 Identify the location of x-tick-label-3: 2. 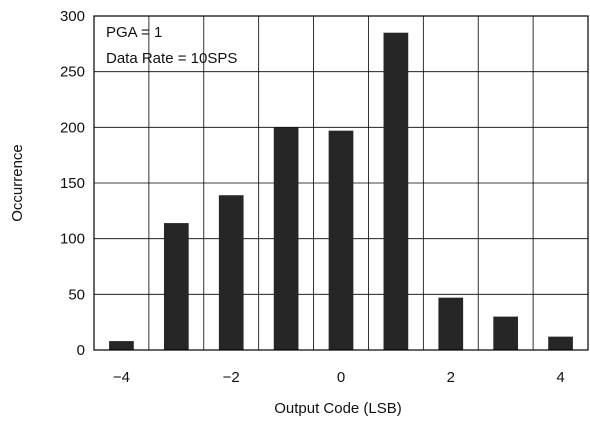
(451, 377).